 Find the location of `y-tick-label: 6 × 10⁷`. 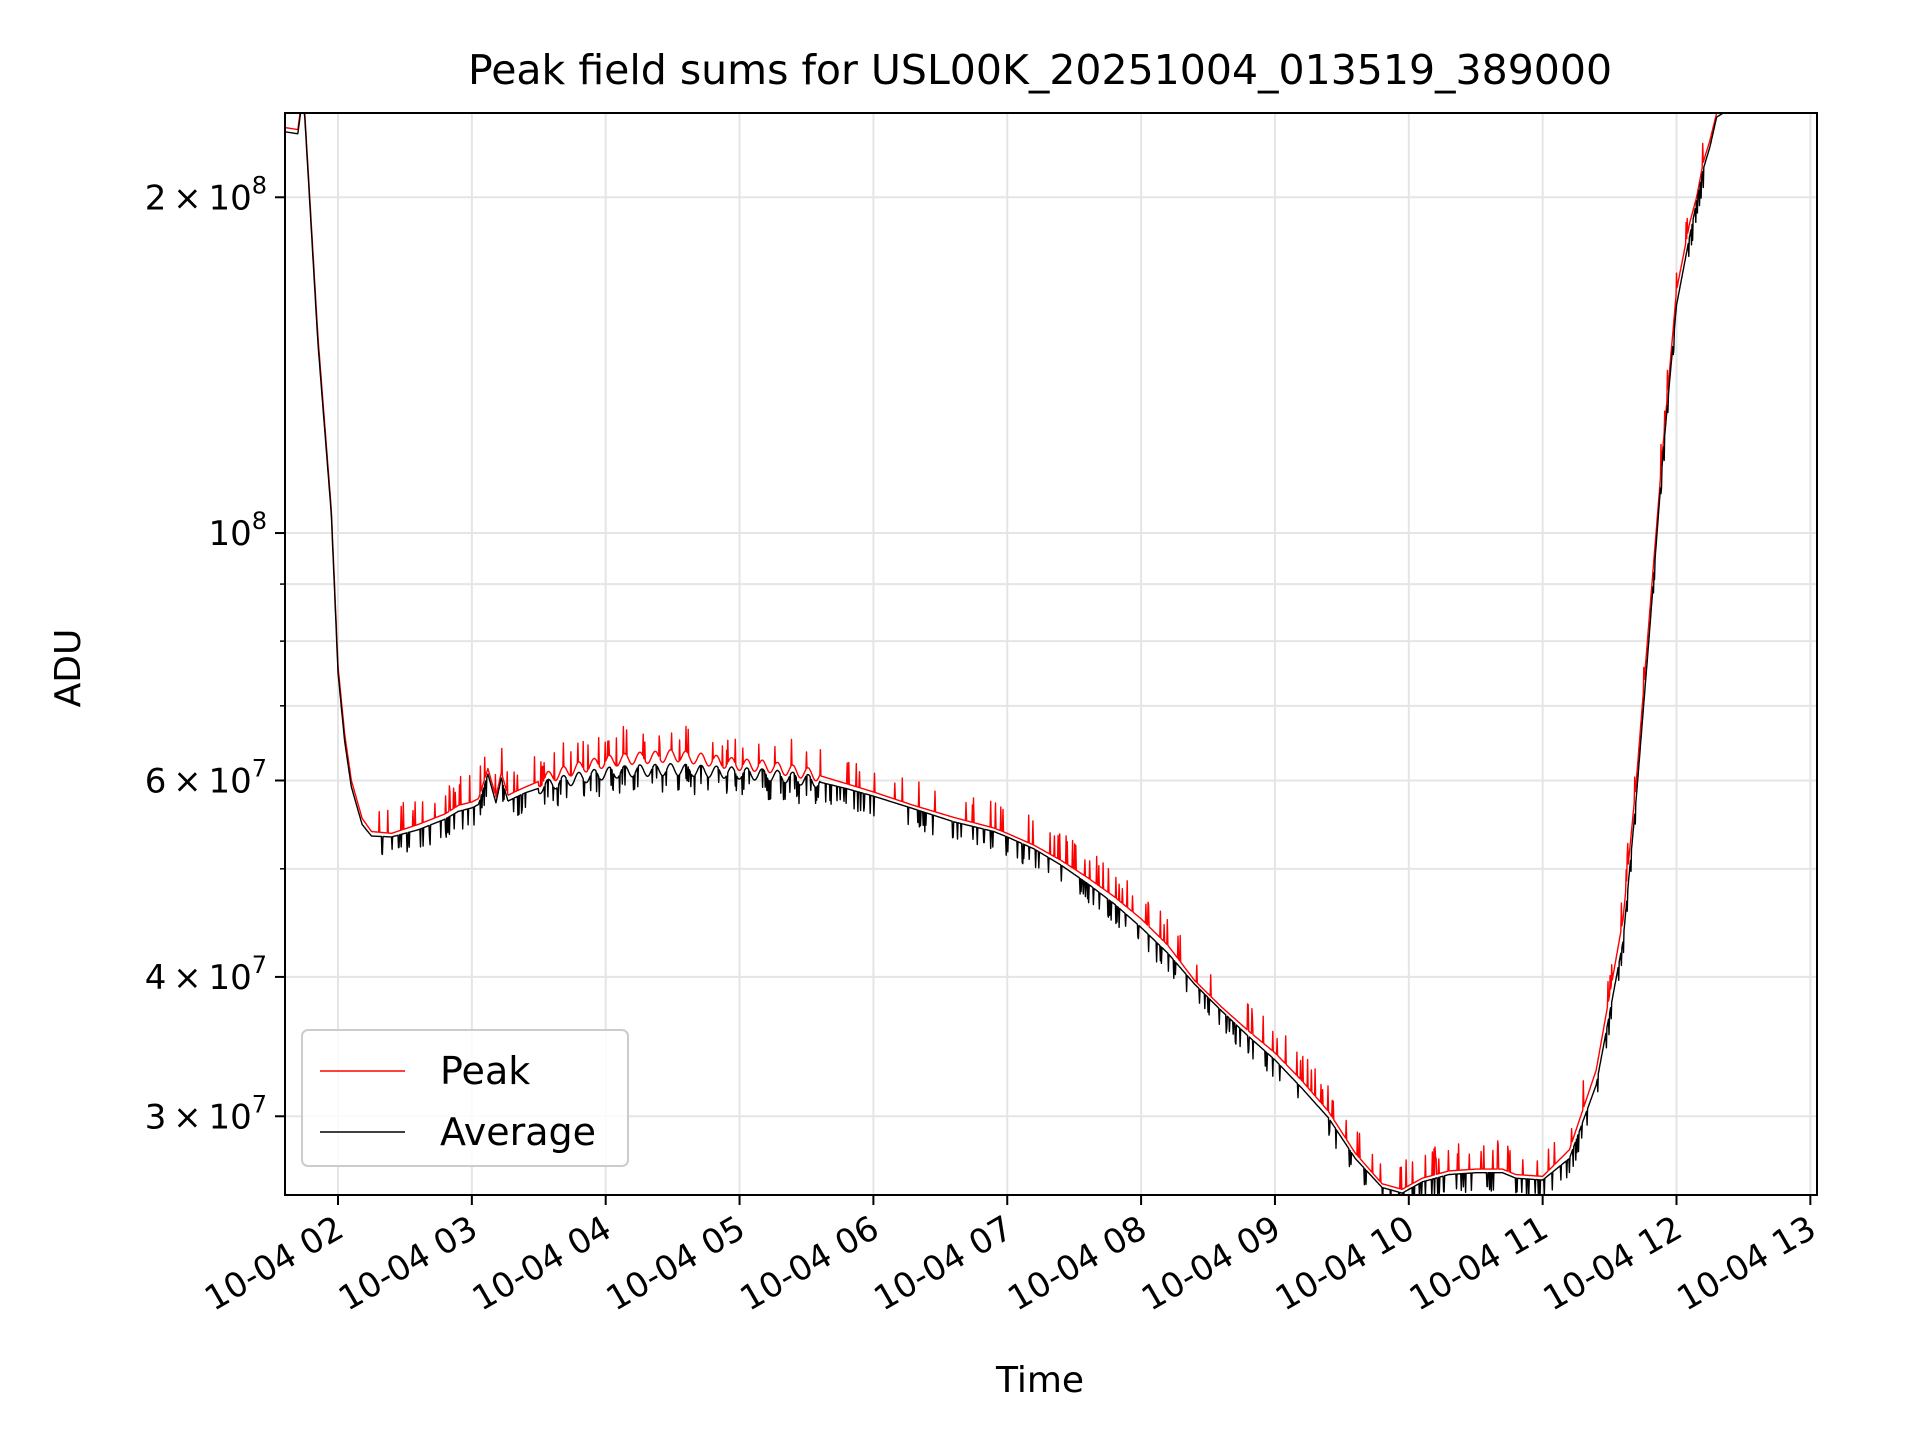

y-tick-label: 6 × 10⁷ is located at coordinates (206, 777).